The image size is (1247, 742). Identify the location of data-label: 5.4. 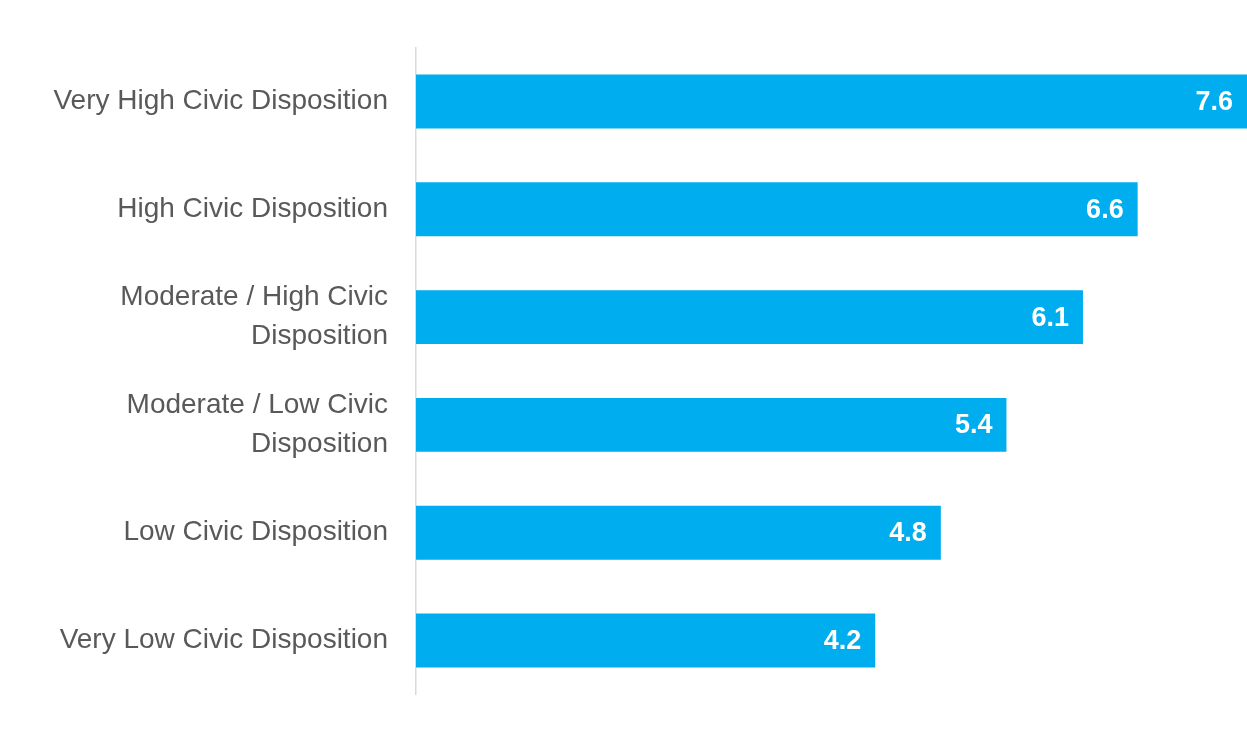
(973, 424).